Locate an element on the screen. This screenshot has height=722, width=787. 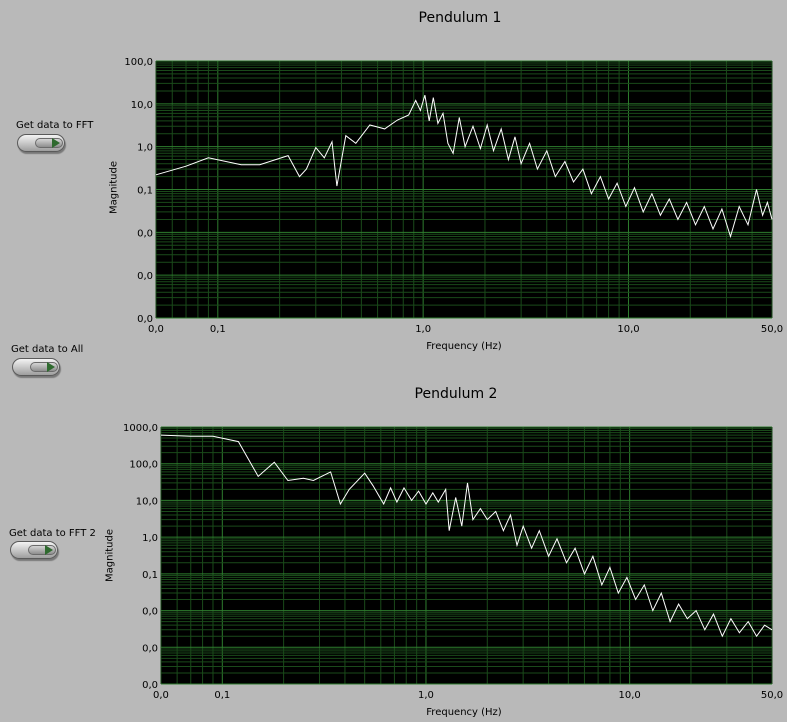
get-data-all-button is located at coordinates (36, 367).